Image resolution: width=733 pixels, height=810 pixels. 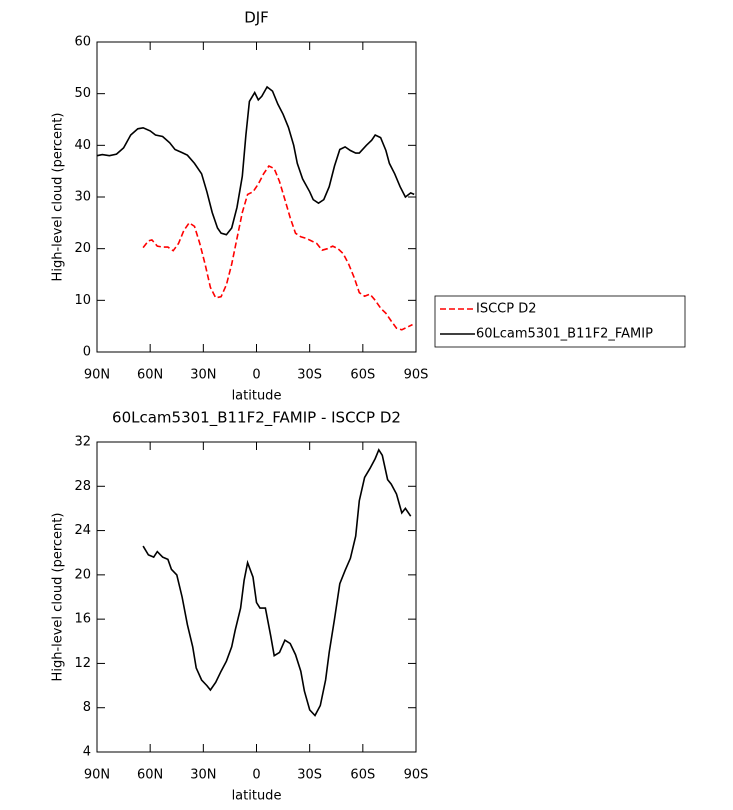 What do you see at coordinates (560, 321) in the screenshot?
I see `legend-box` at bounding box center [560, 321].